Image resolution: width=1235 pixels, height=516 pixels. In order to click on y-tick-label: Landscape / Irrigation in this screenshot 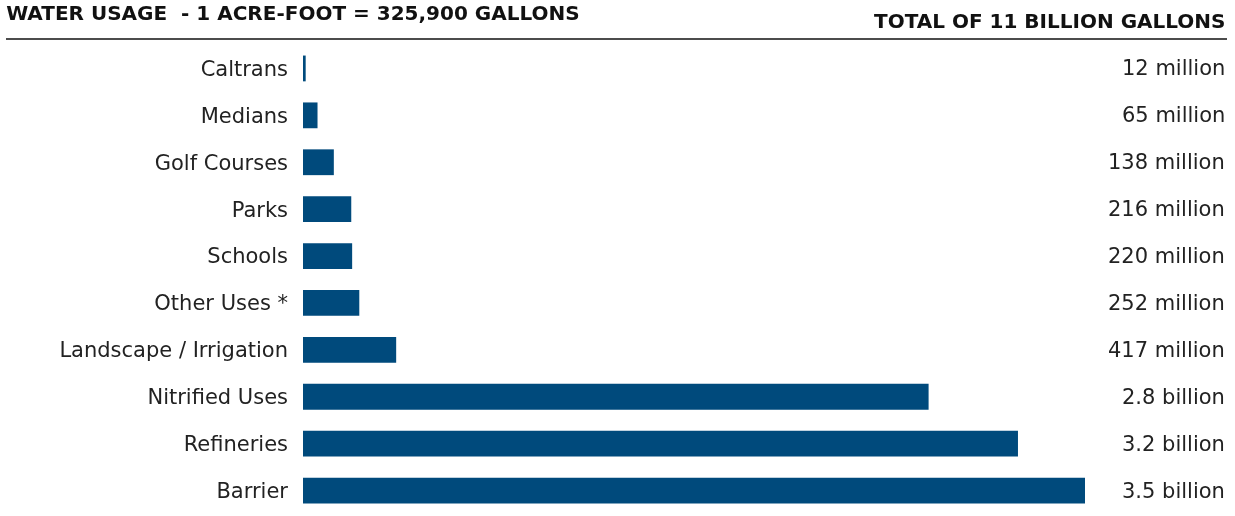, I will do `click(173, 350)`.